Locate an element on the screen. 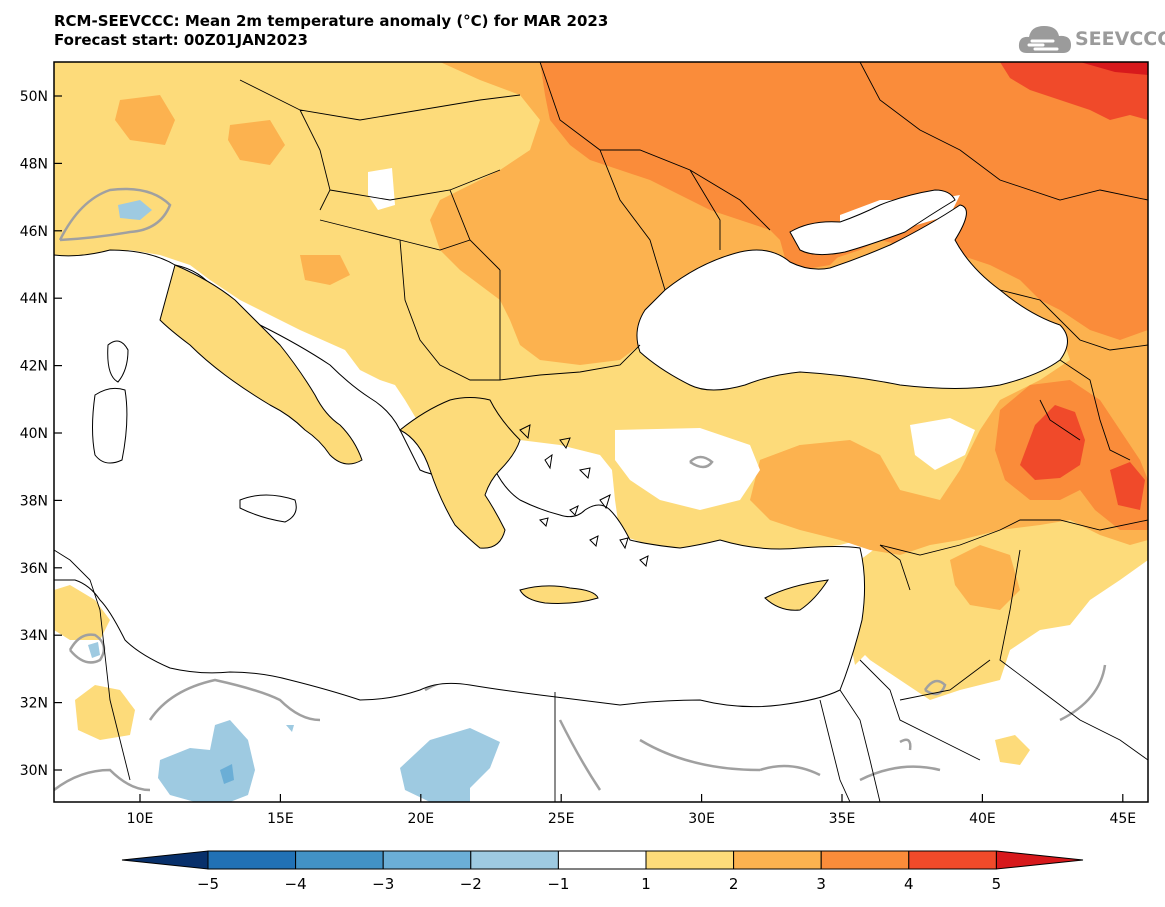 The height and width of the screenshot is (907, 1165). contour-arabia is located at coordinates (1083, 693).